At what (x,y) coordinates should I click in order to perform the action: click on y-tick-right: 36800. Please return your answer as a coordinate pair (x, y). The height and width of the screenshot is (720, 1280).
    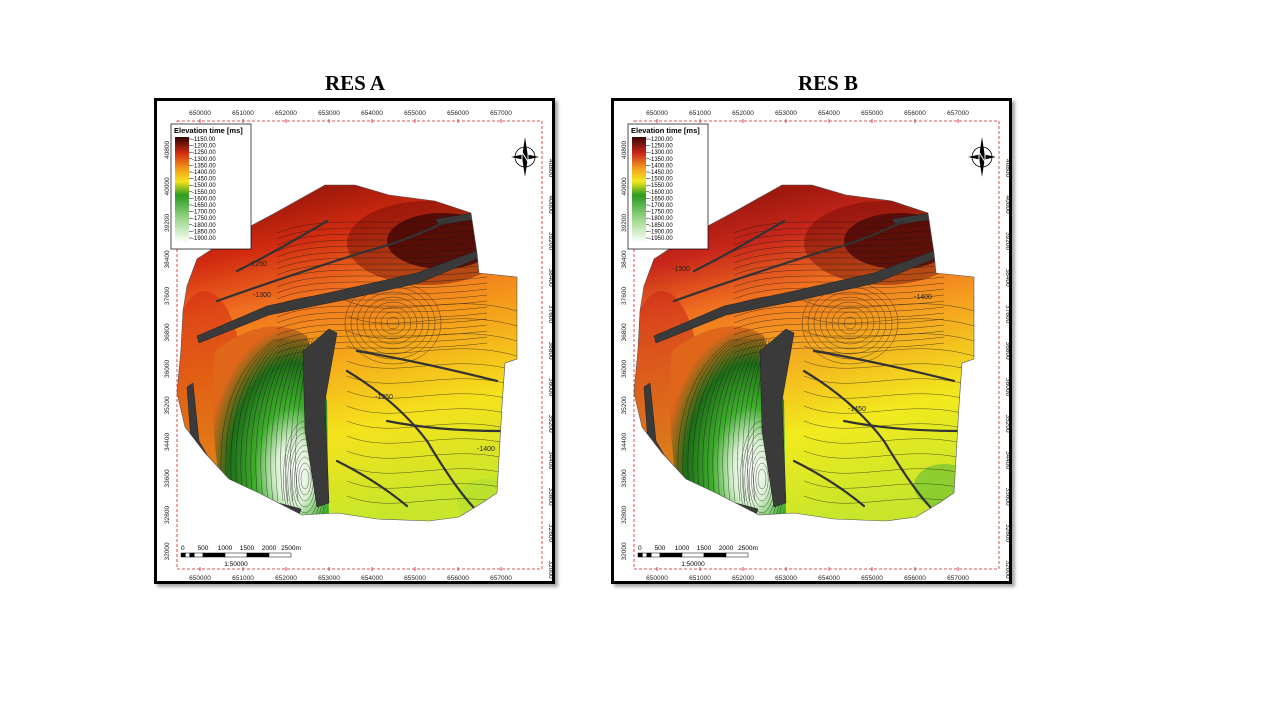
    Looking at the image, I should click on (1006, 351).